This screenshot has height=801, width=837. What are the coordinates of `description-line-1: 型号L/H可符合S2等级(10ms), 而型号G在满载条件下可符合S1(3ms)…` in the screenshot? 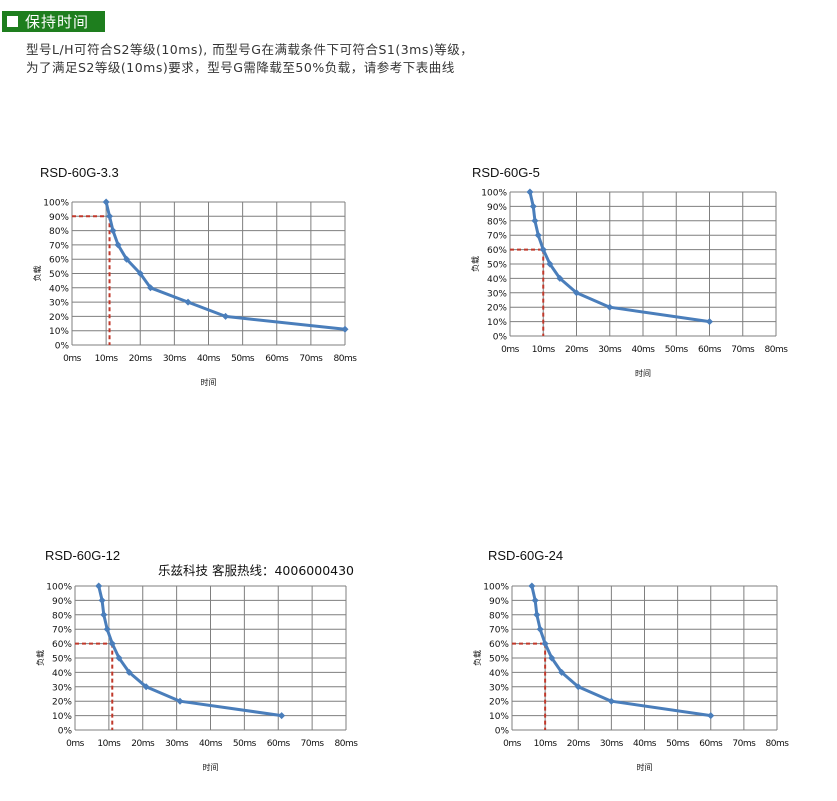 It's located at (250, 49).